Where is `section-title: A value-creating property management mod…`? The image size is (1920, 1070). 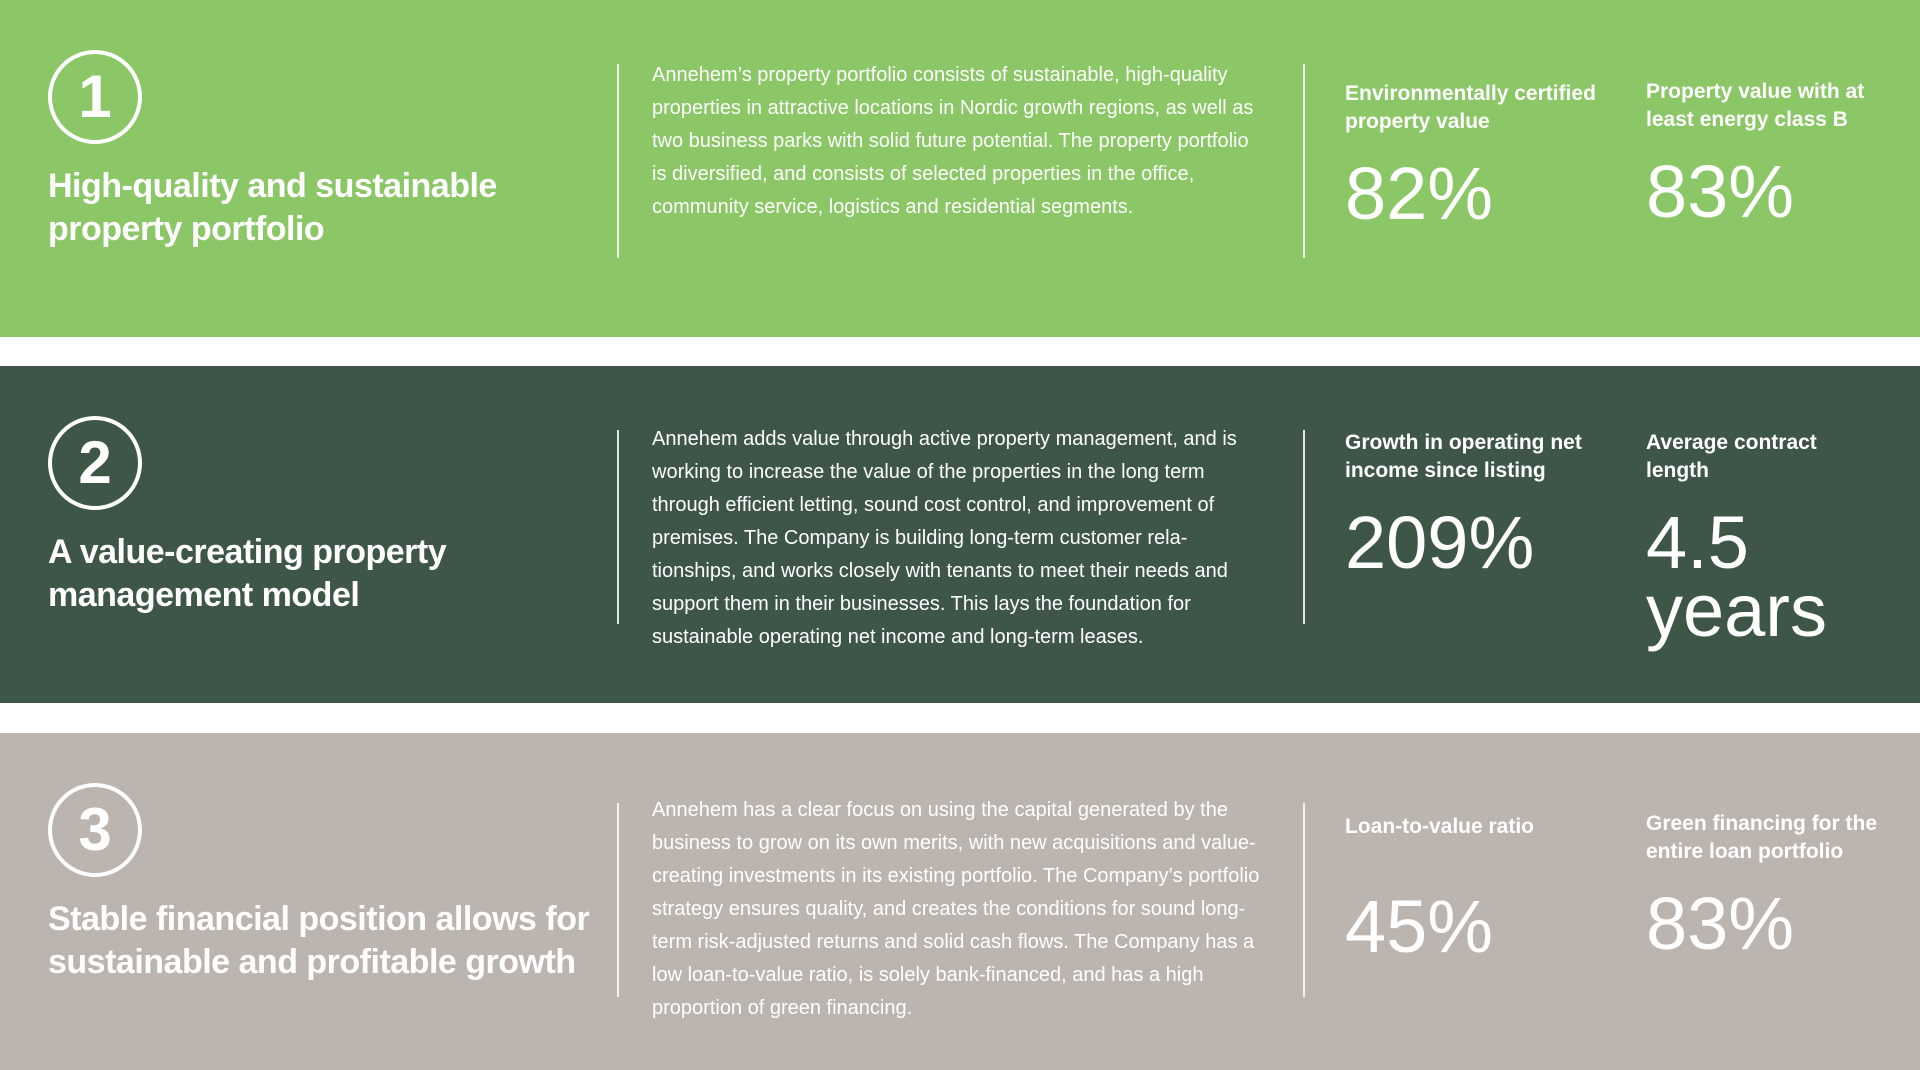
section-title: A value-creating property management mod… is located at coordinates (247, 573).